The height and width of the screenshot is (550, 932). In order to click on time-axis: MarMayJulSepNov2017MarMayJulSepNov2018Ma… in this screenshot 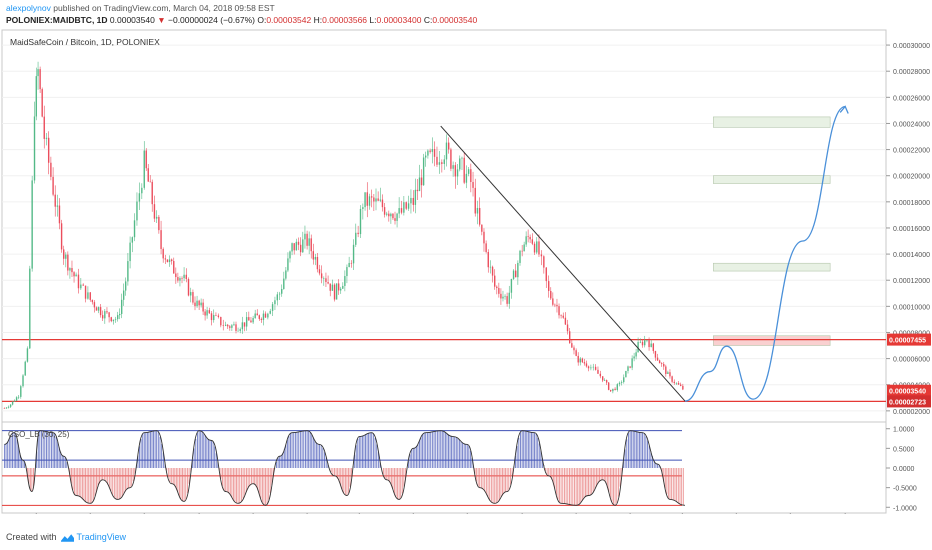, I will do `click(440, 513)`.